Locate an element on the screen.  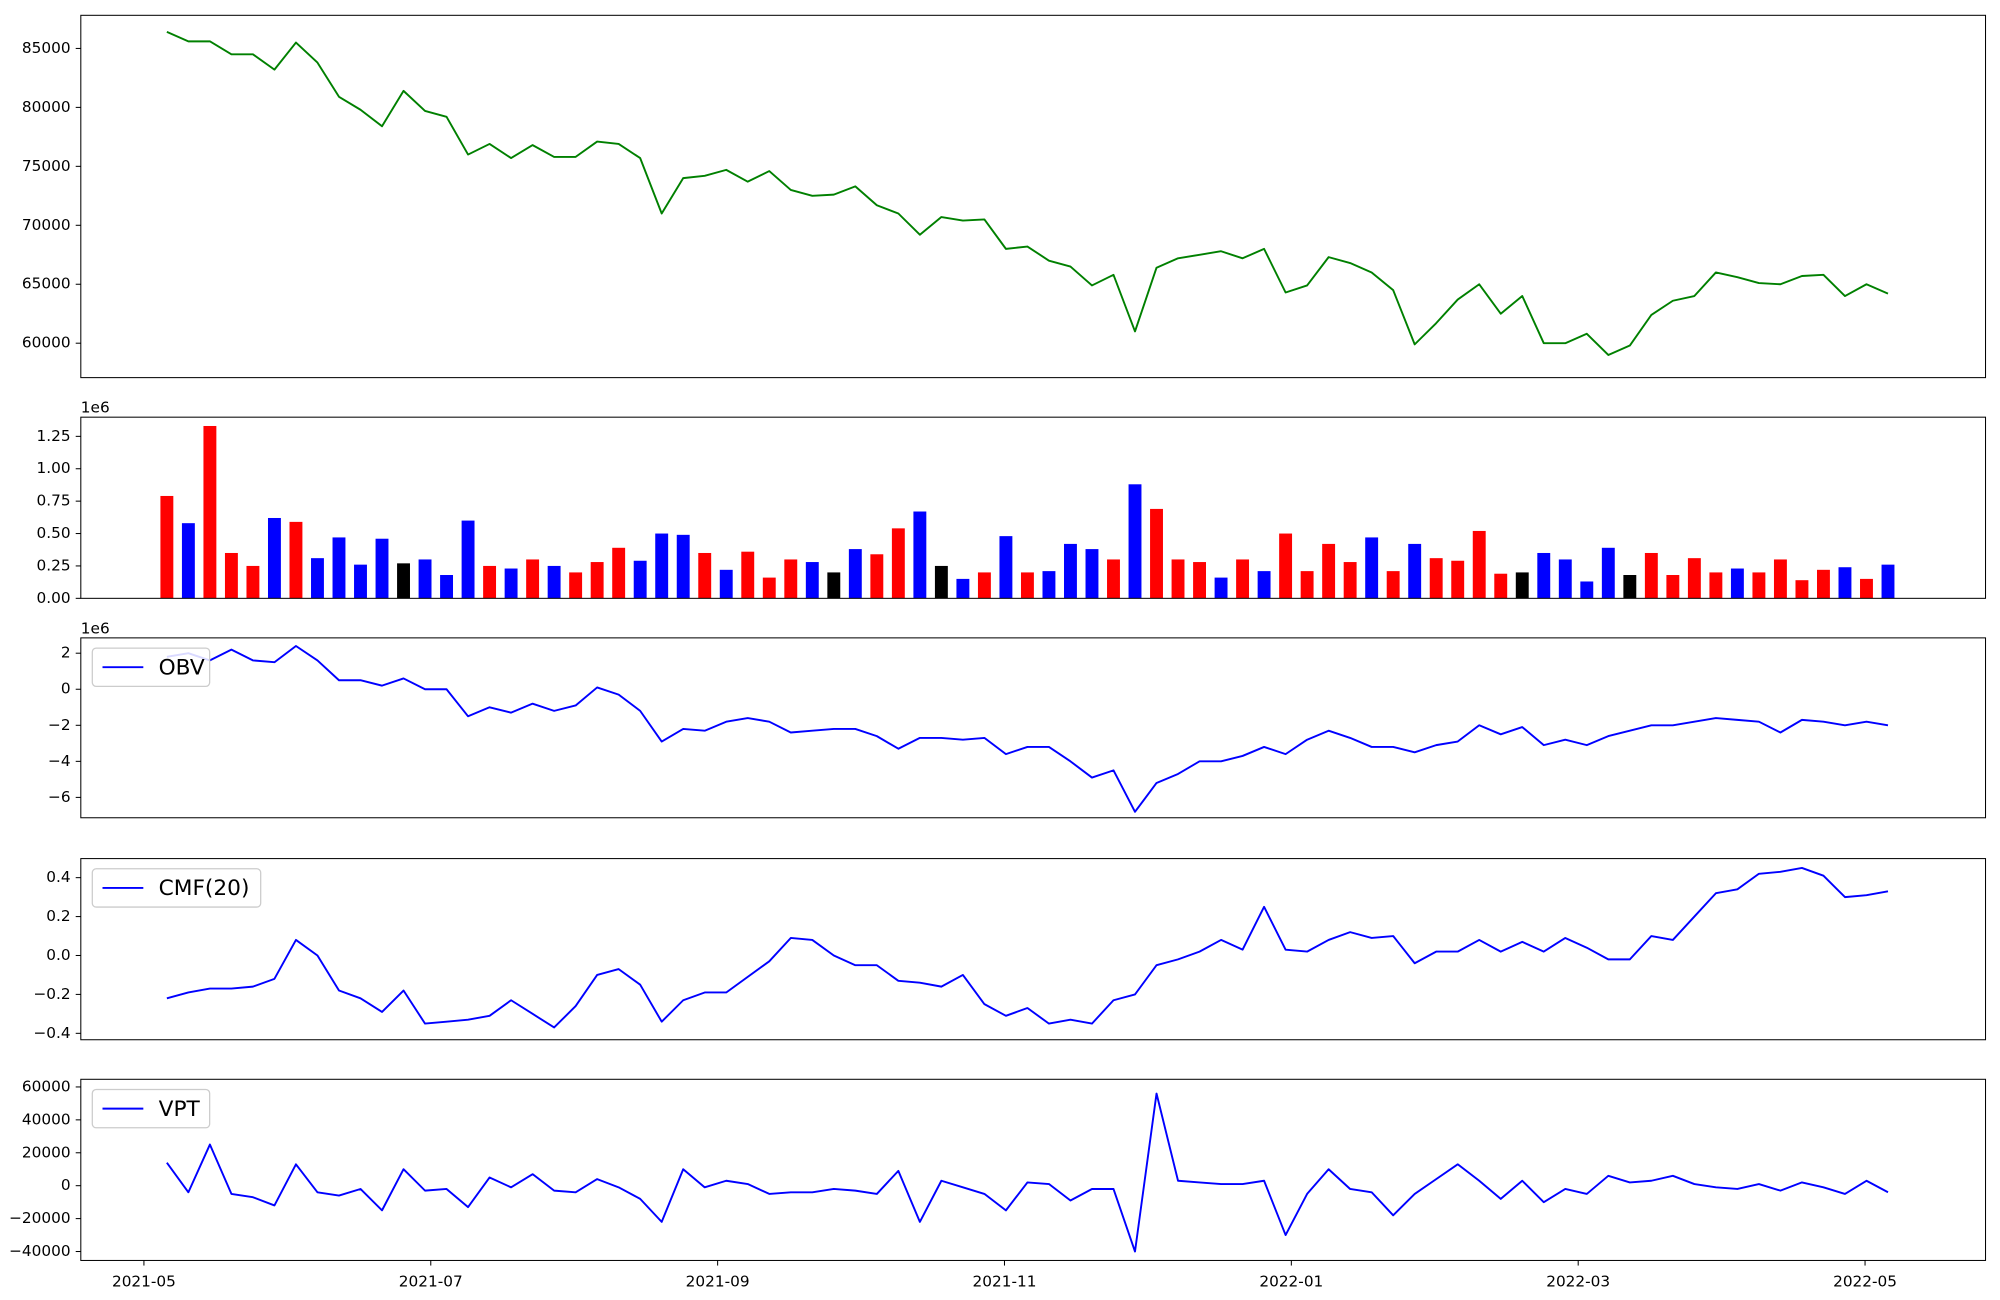
y-tick-label: 0.00 is located at coordinates (54, 598).